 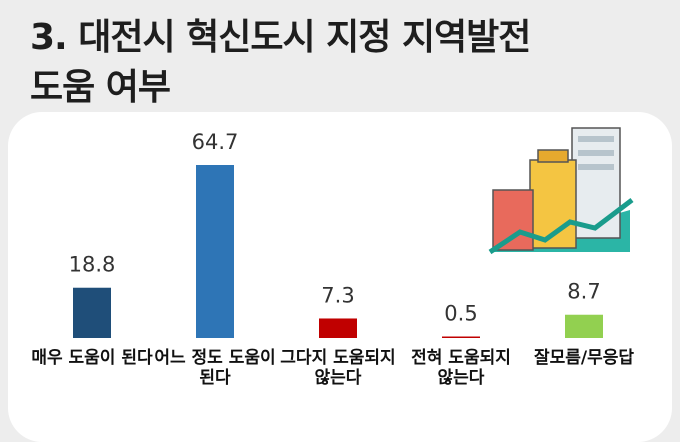 I want to click on chart-title: 3. 대전시 혁신도시 지정 지역발전, so click(x=280, y=37).